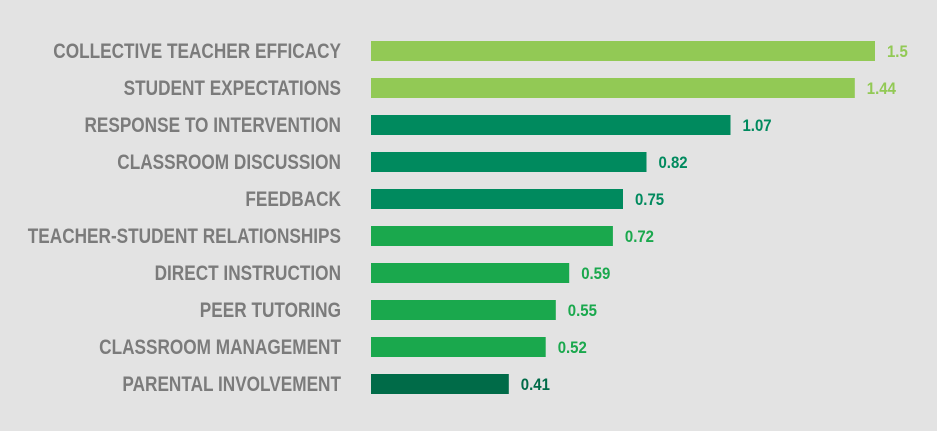  What do you see at coordinates (232, 89) in the screenshot?
I see `category-label: STUDENT EXPECTATIONS` at bounding box center [232, 89].